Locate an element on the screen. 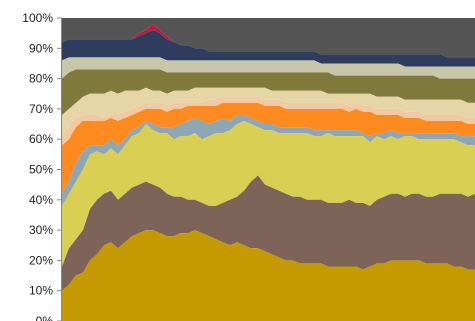  y-tick-label: 80% is located at coordinates (41, 79).